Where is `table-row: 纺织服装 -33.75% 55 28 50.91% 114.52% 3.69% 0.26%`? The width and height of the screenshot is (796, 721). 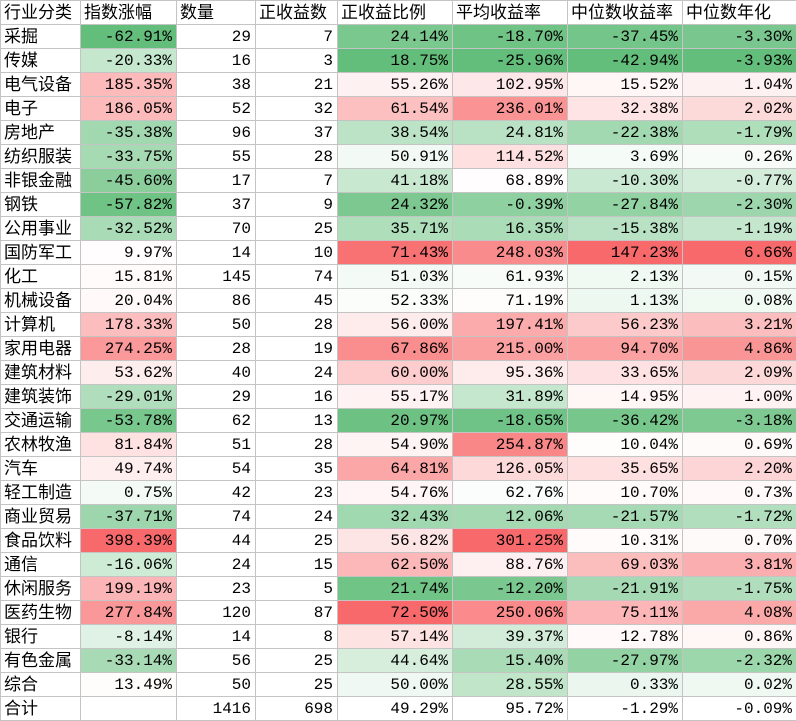 table-row: 纺织服装 -33.75% 55 28 50.91% 114.52% 3.69% 0.26% is located at coordinates (398, 156).